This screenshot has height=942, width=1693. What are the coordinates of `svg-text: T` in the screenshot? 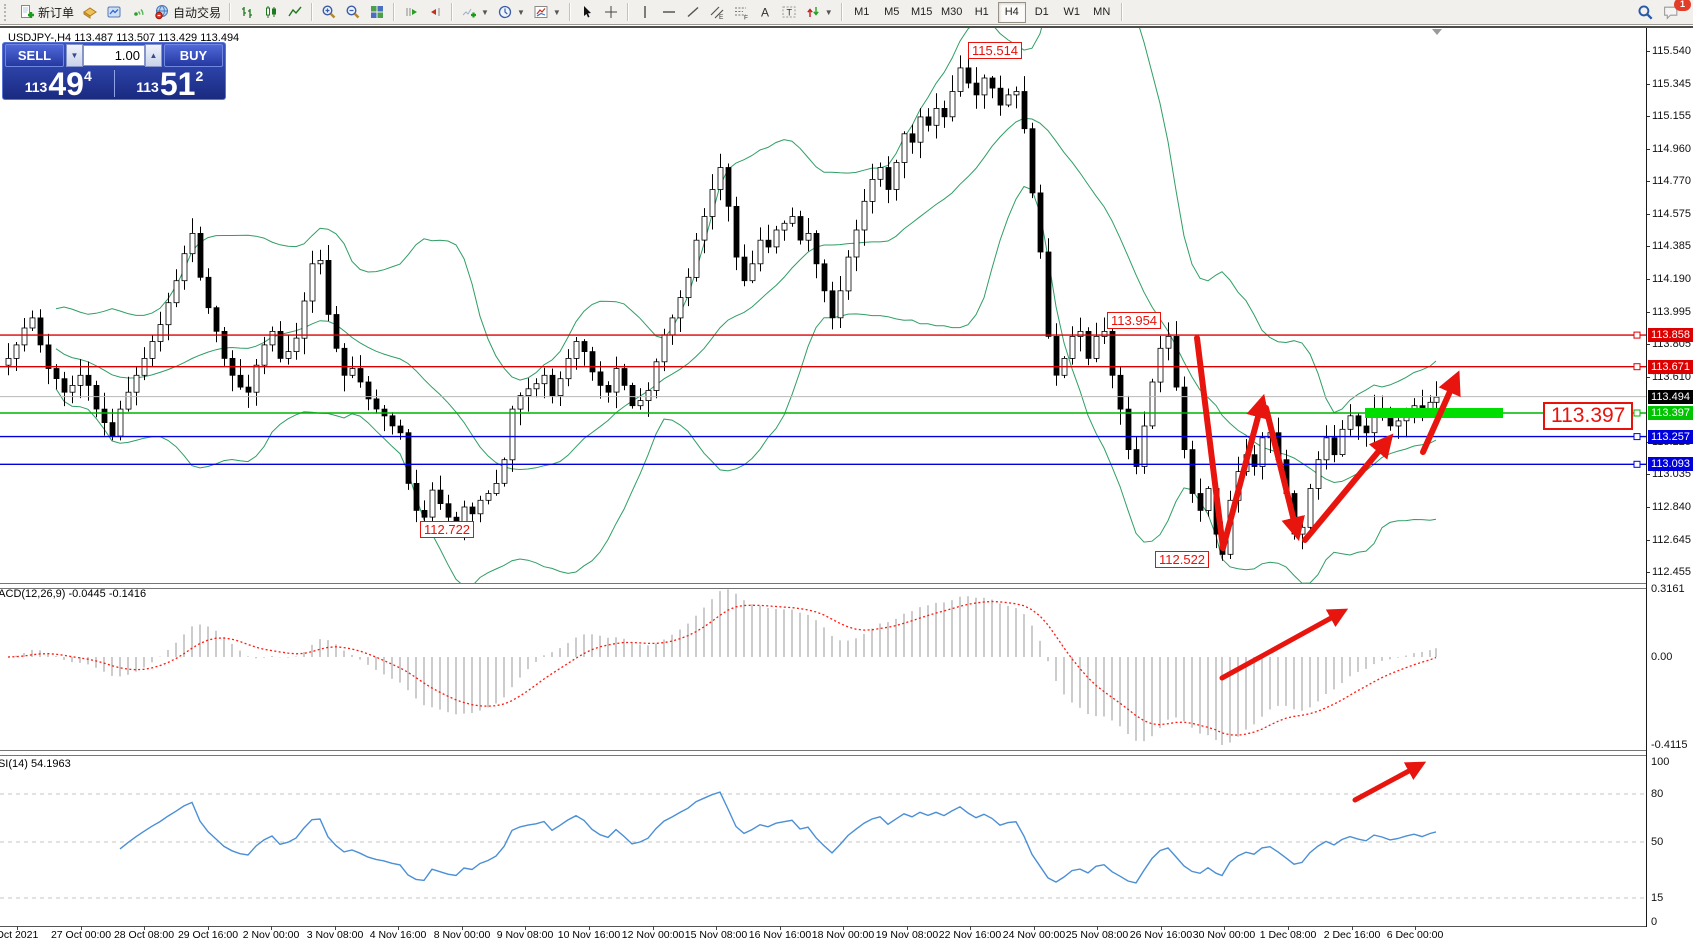 It's located at (789, 13).